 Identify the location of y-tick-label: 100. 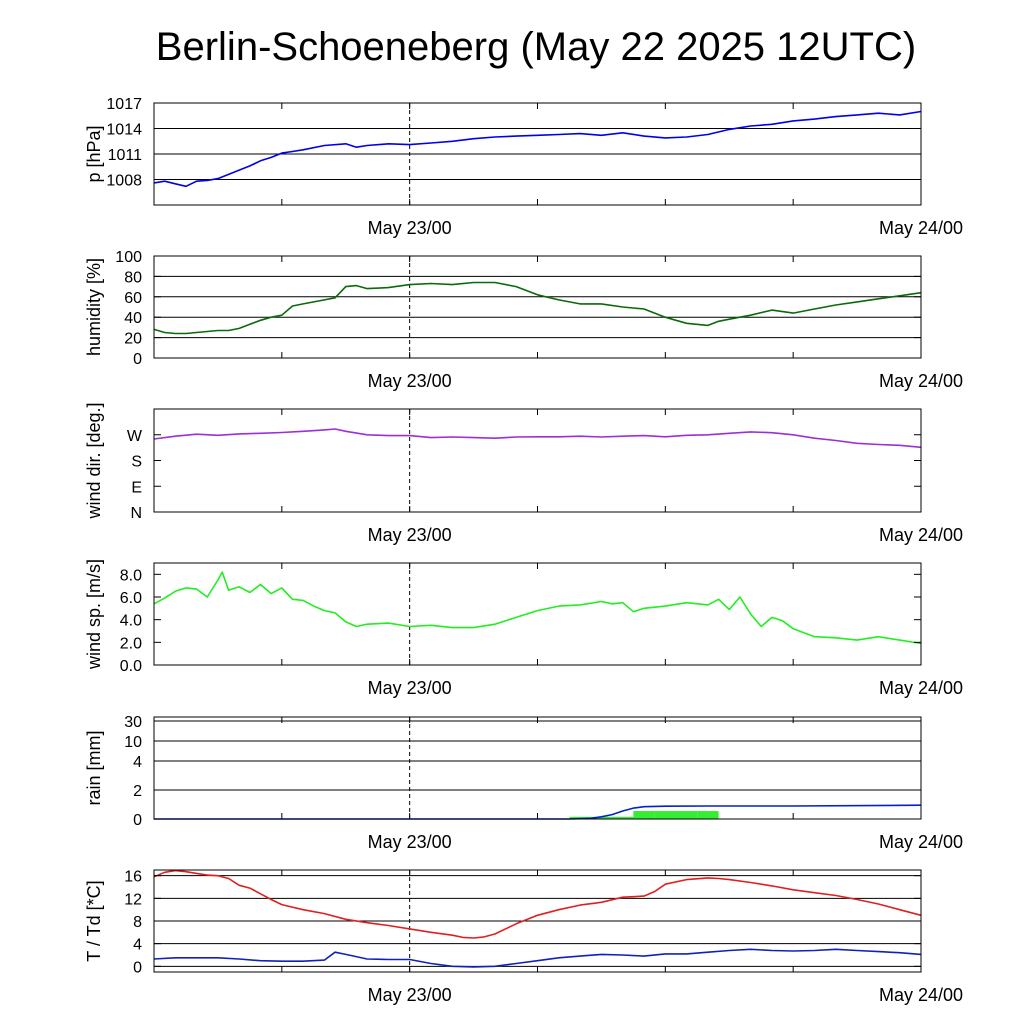
(128, 257).